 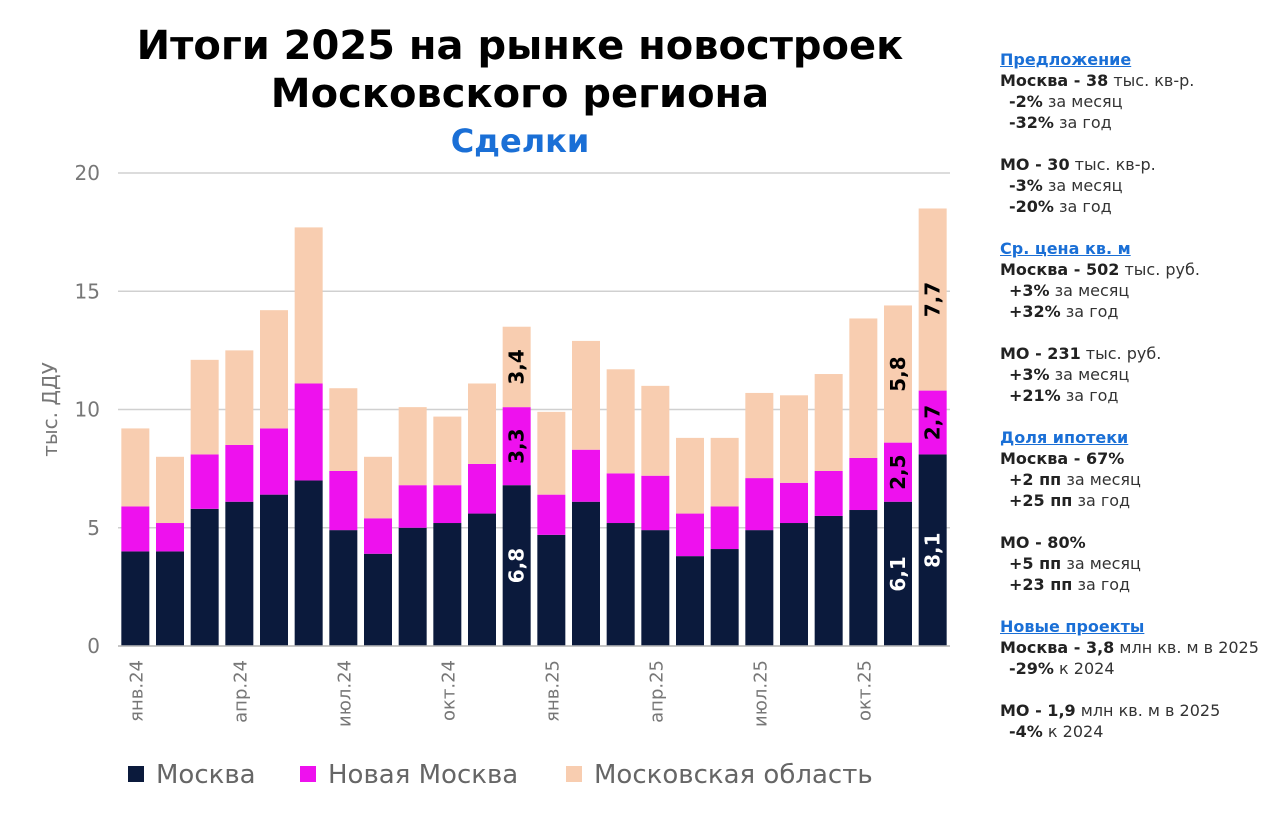 I want to click on section-heading: Ср. цена кв. м, so click(x=1065, y=248).